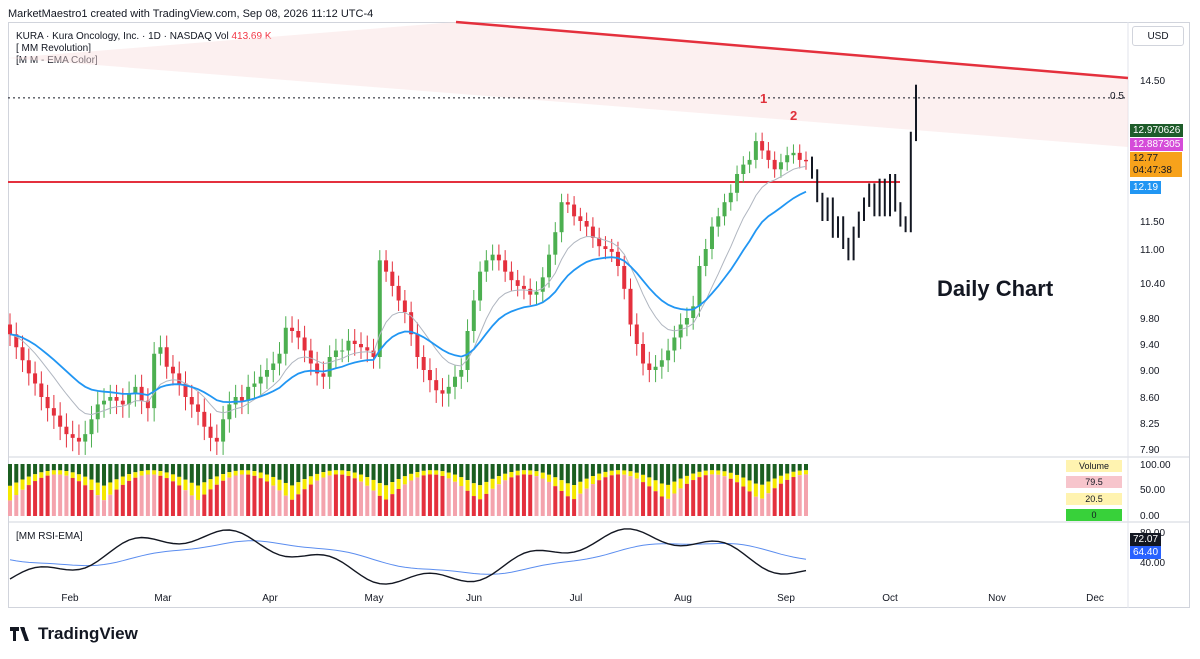 The width and height of the screenshot is (1200, 659). I want to click on vol-axis-50: 50.00, so click(1153, 490).